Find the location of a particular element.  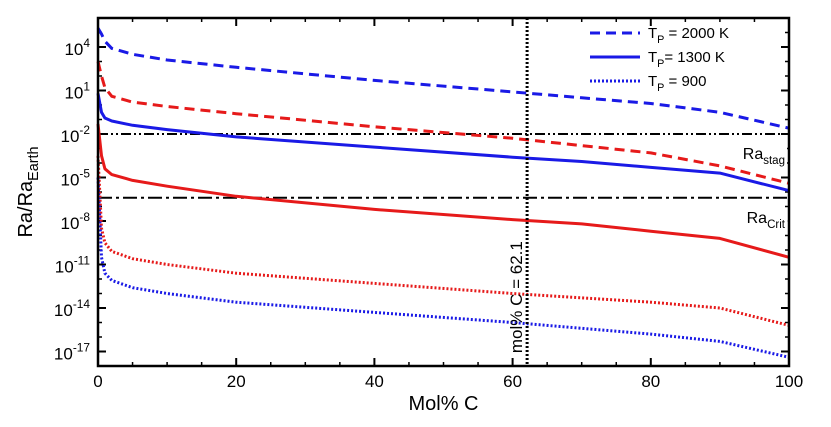

y-tick-label: 10⁻¹⁷ is located at coordinates (72, 352).